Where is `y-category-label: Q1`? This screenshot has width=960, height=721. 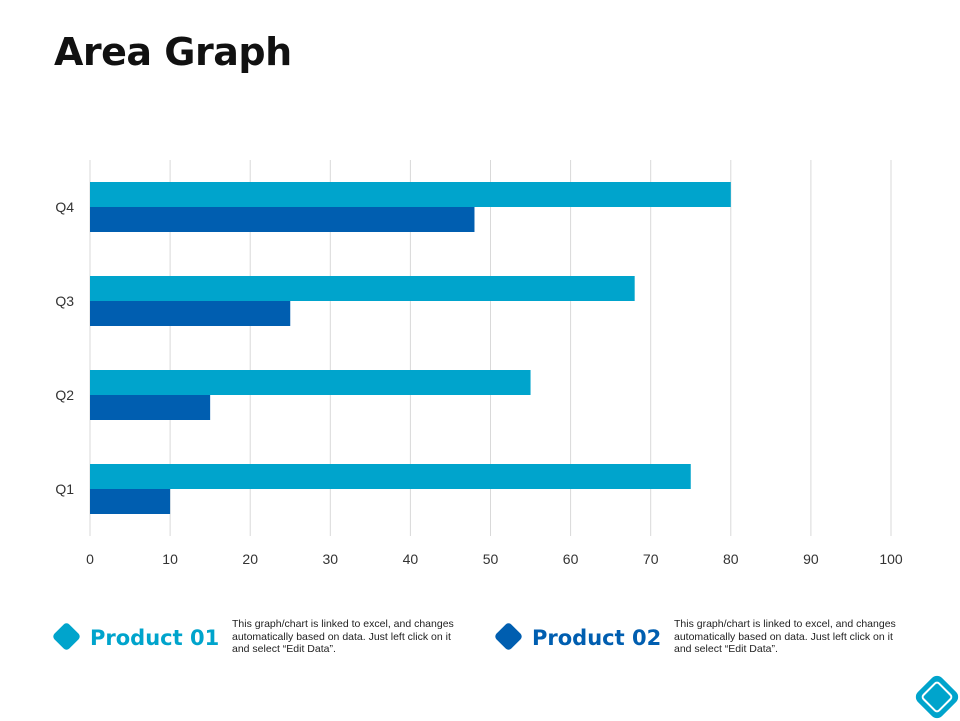 y-category-label: Q1 is located at coordinates (64, 489).